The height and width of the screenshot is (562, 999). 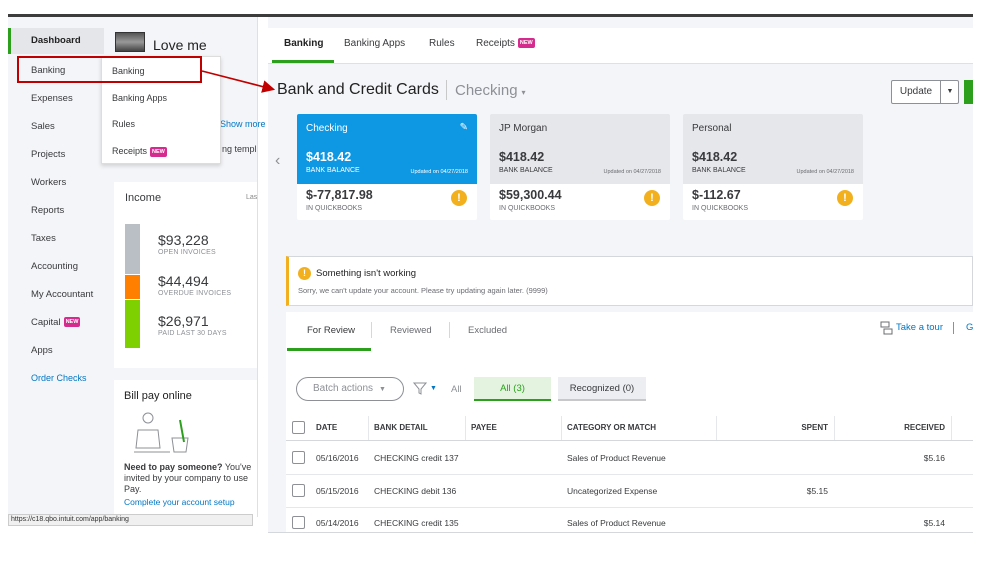 I want to click on nav-item-apps: Apps, so click(x=56, y=351).